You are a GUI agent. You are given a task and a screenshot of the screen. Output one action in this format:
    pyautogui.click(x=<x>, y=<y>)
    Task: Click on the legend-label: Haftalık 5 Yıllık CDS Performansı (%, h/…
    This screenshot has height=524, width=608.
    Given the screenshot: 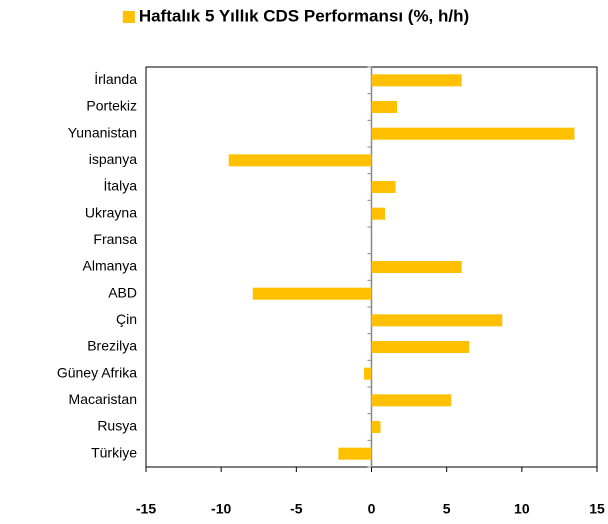 What is the action you would take?
    pyautogui.click(x=304, y=15)
    